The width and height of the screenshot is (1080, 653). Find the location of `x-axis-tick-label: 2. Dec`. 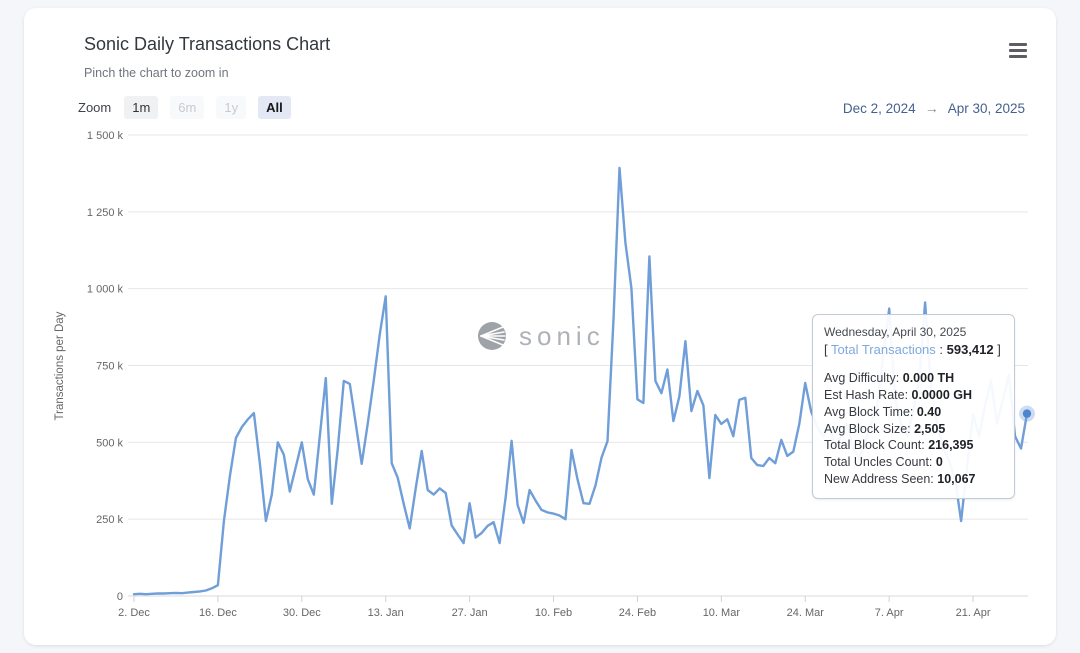

x-axis-tick-label: 2. Dec is located at coordinates (134, 613).